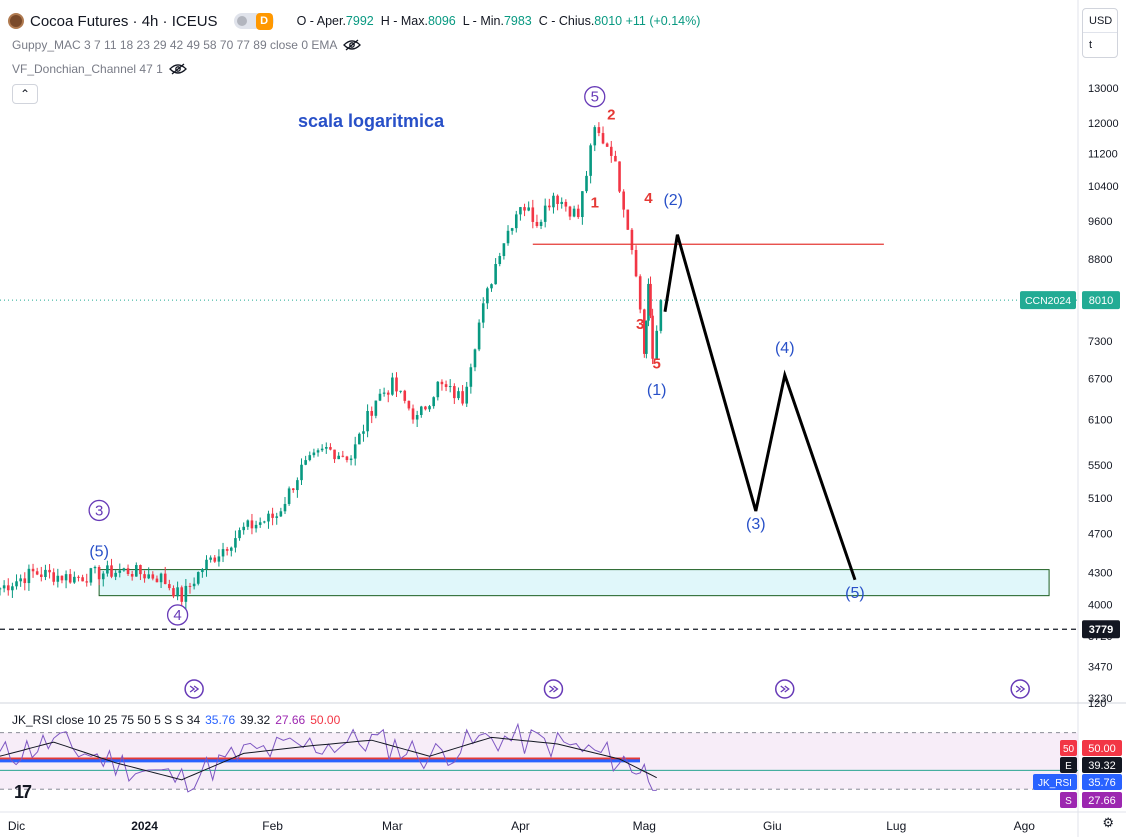  I want to click on rsi-signal-line, so click(328, 758).